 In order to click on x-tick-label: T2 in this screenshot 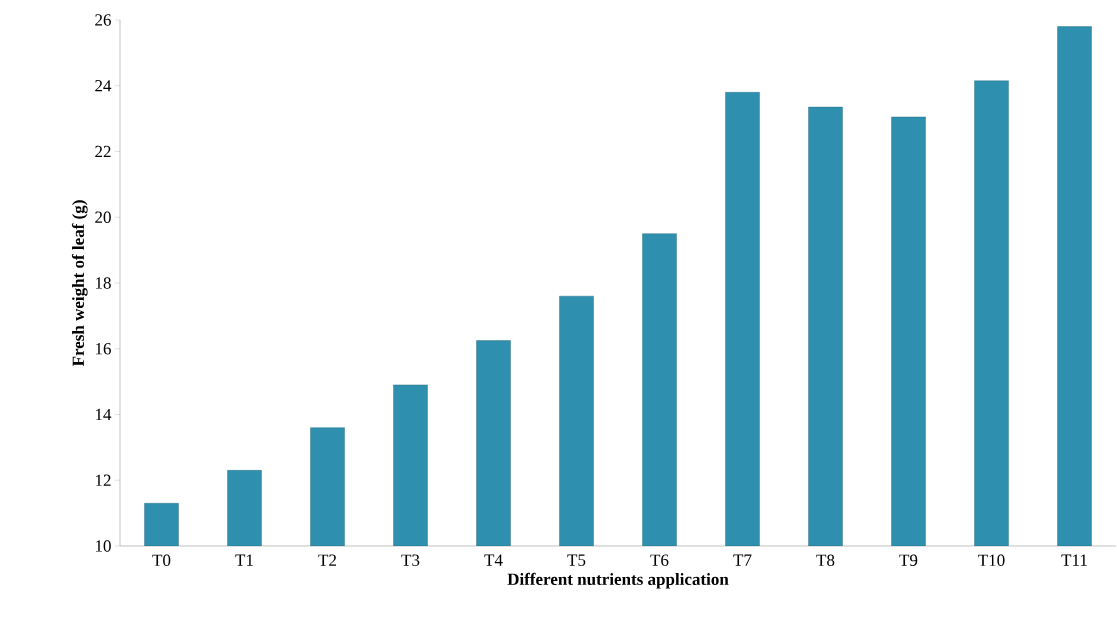, I will do `click(327, 560)`.